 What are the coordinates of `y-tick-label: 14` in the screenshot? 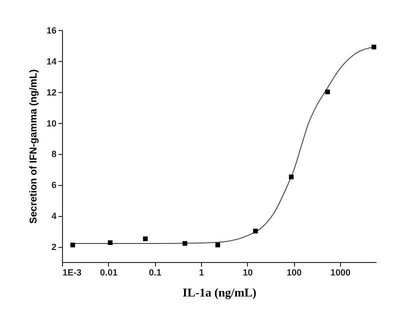 It's located at (51, 61).